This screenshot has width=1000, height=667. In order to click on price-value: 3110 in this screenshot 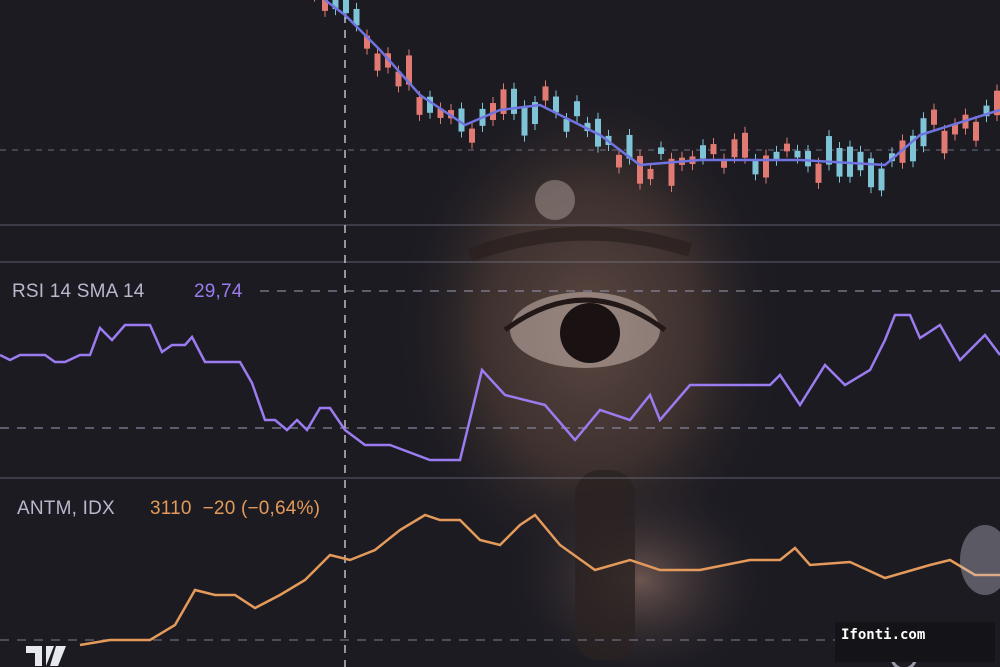, I will do `click(171, 508)`.